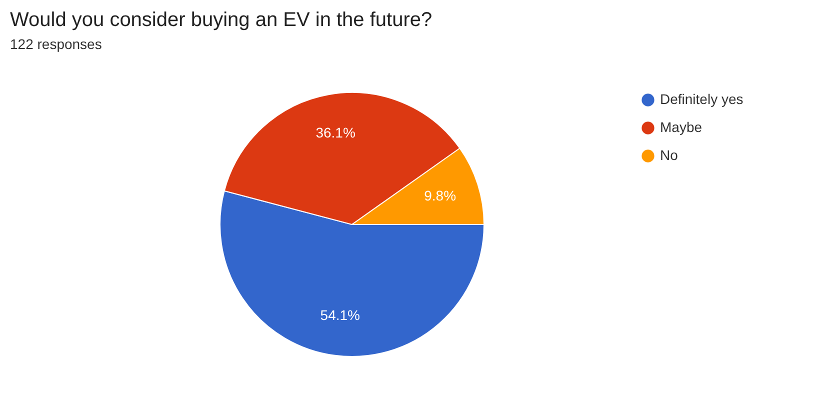 This screenshot has height=405, width=819. I want to click on data-label: 54.1%, so click(340, 315).